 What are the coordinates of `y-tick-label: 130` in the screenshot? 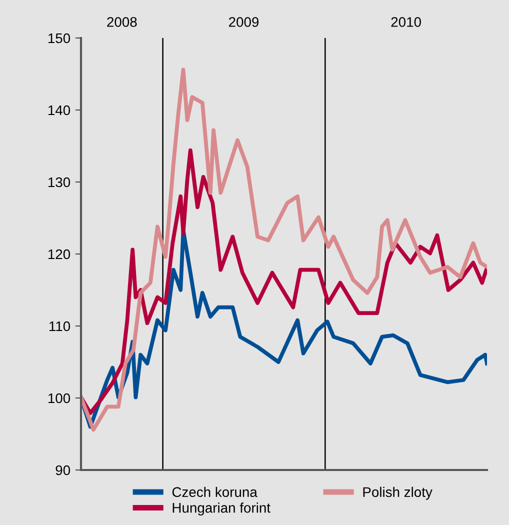 It's located at (59, 182).